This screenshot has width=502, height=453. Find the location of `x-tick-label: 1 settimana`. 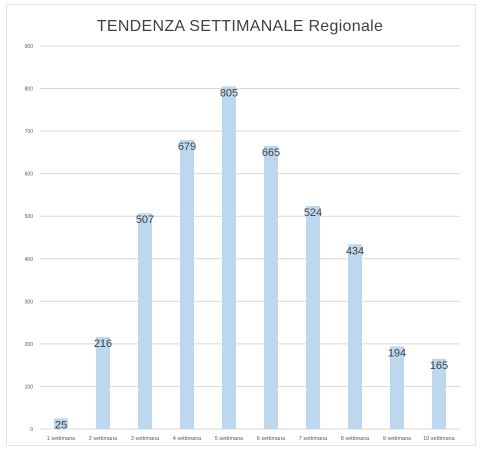

x-tick-label: 1 settimana is located at coordinates (61, 439).